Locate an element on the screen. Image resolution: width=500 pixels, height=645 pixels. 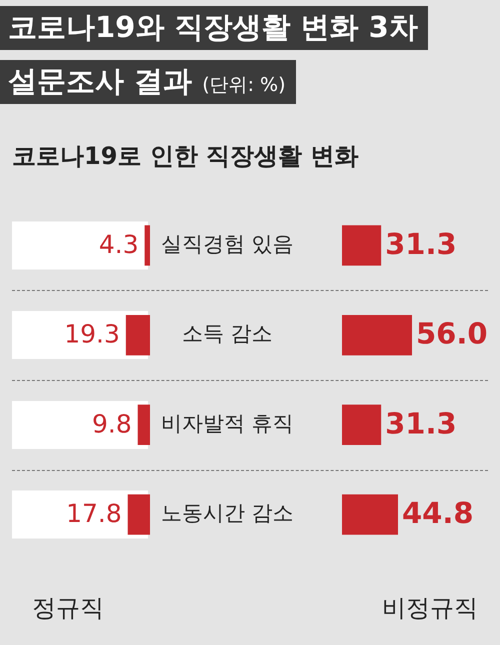
data-label: 44.8 is located at coordinates (438, 513).